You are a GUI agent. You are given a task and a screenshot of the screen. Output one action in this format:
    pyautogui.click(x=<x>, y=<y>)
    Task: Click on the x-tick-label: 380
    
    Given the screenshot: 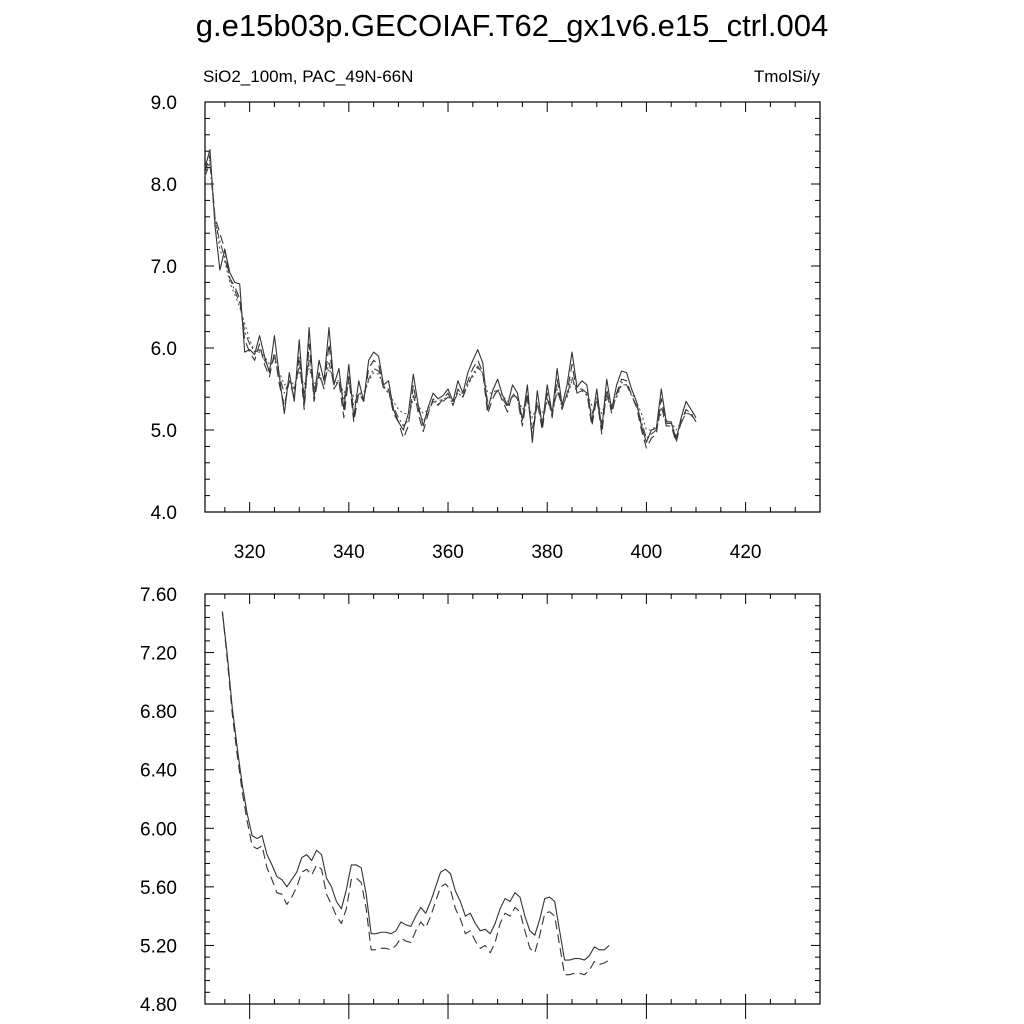 What is the action you would take?
    pyautogui.click(x=547, y=552)
    